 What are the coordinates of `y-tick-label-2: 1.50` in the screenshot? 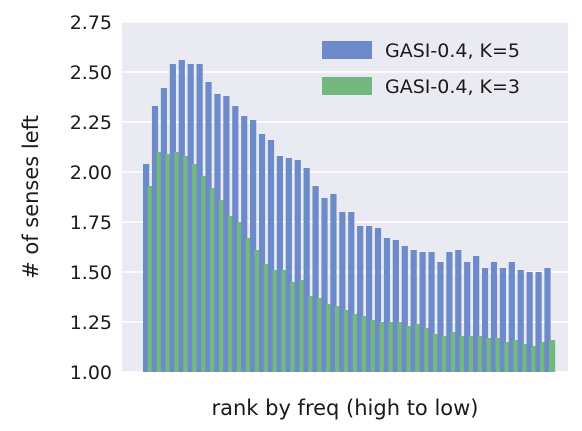 It's located at (91, 273).